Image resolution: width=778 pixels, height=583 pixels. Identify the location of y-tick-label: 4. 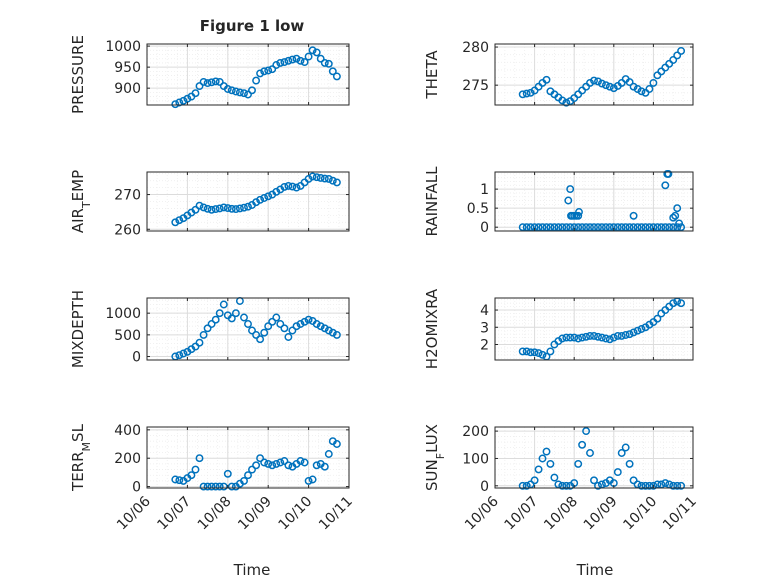
(484, 311).